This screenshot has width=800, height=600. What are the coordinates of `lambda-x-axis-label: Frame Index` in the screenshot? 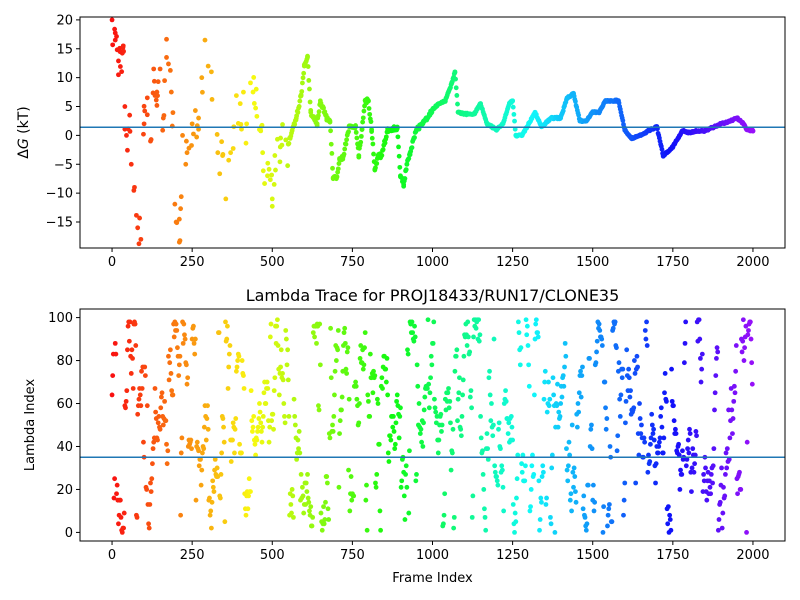 It's located at (432, 578).